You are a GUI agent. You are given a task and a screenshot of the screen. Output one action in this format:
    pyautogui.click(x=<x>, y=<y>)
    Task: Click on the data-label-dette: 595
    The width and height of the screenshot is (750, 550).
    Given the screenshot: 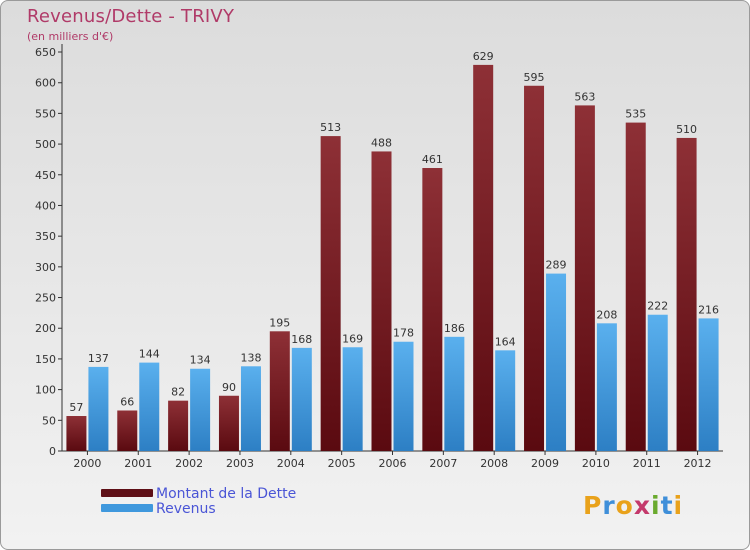 What is the action you would take?
    pyautogui.click(x=534, y=77)
    